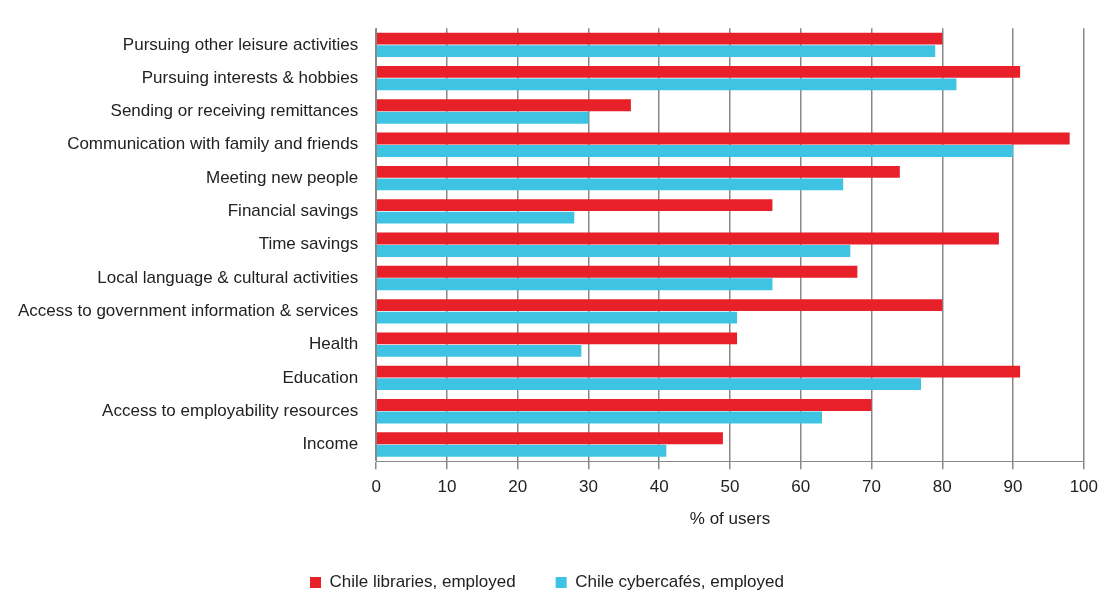 The image size is (1114, 609). What do you see at coordinates (228, 277) in the screenshot?
I see `y-tick-label: Local language & cultural activities` at bounding box center [228, 277].